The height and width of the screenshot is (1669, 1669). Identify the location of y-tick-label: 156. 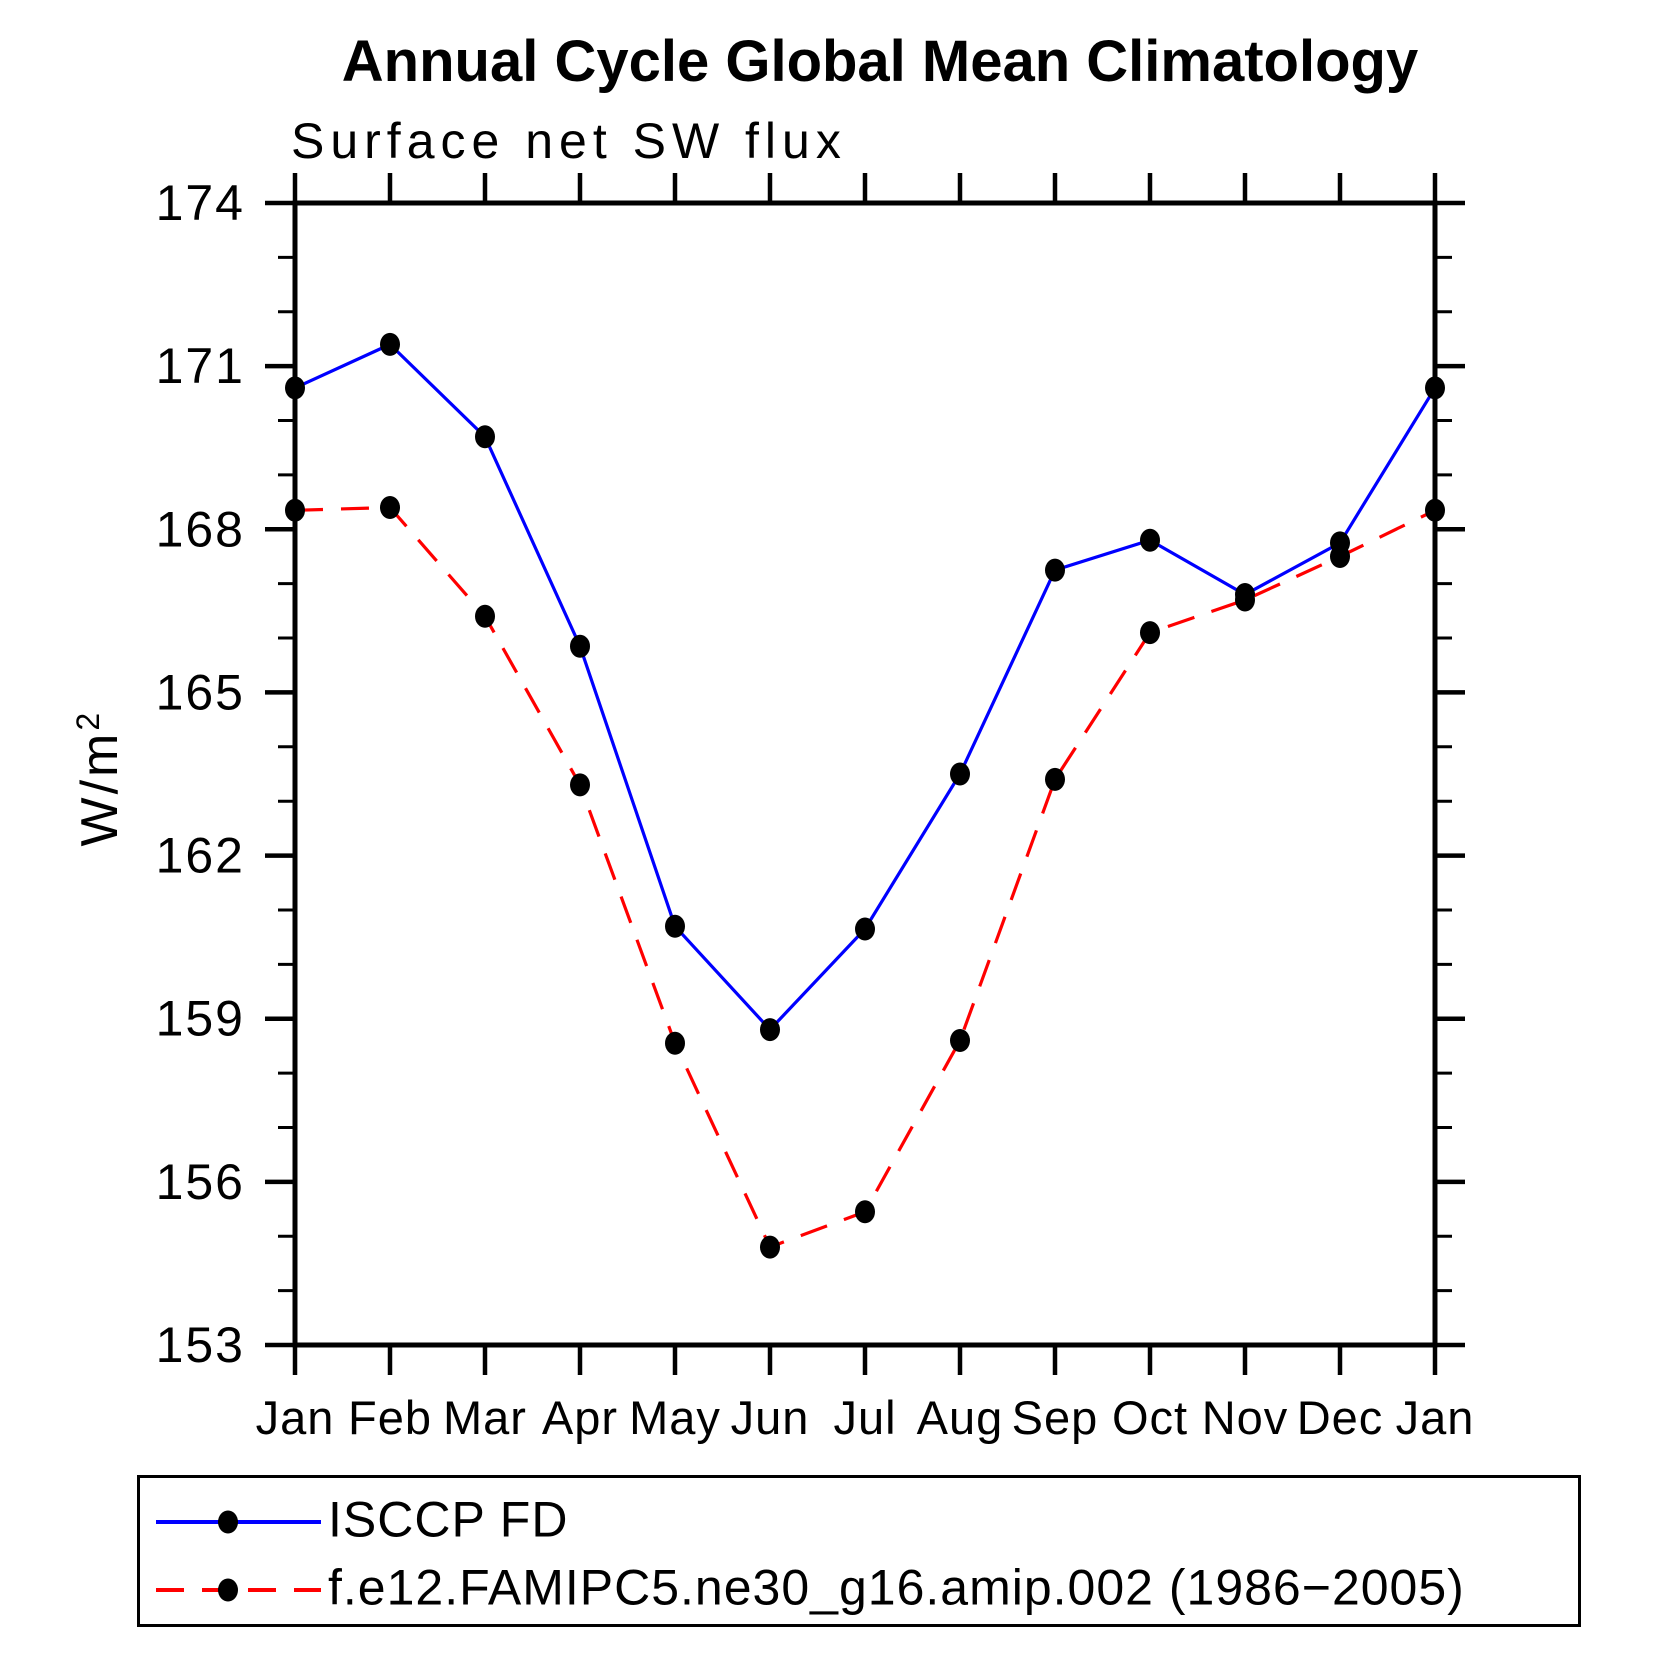
(200, 1182).